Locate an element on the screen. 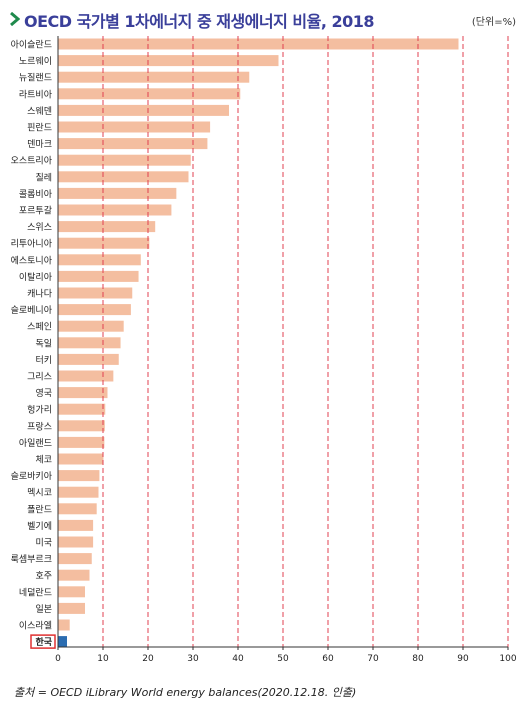  category-label: 슬로바키아 is located at coordinates (32, 476).